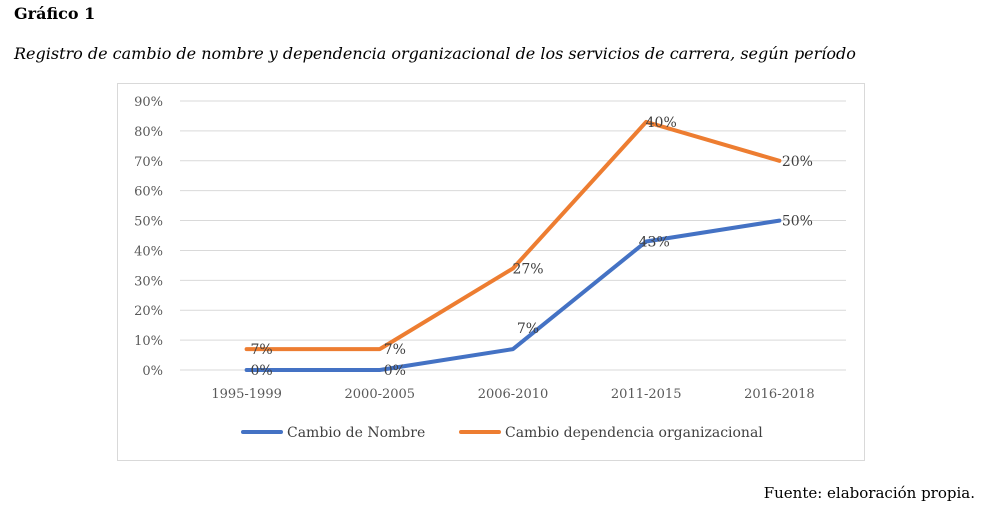 This screenshot has height=514, width=991. I want to click on x-tick-label: 2006-2010, so click(513, 394).